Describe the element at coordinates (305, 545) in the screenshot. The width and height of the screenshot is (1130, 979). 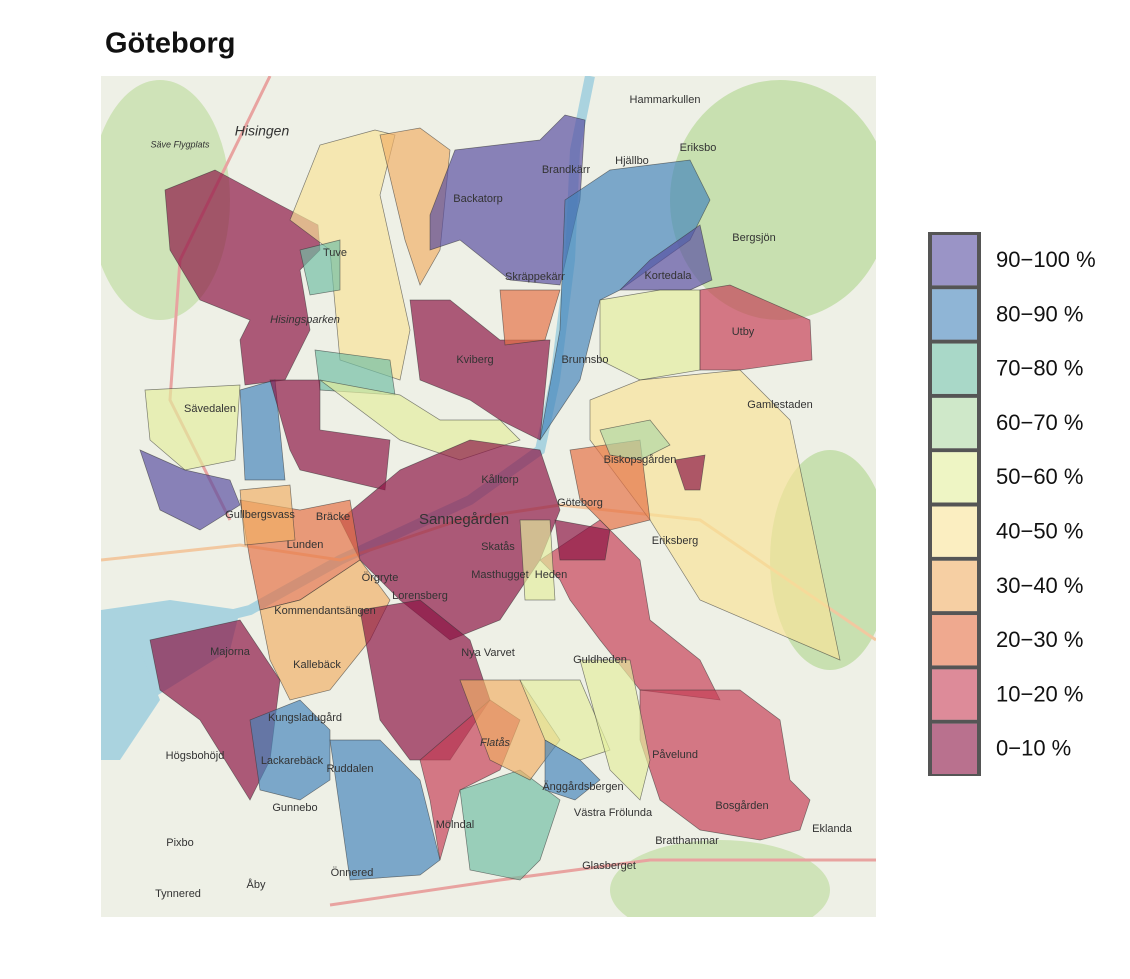
I see `place-label: Lunden` at that location.